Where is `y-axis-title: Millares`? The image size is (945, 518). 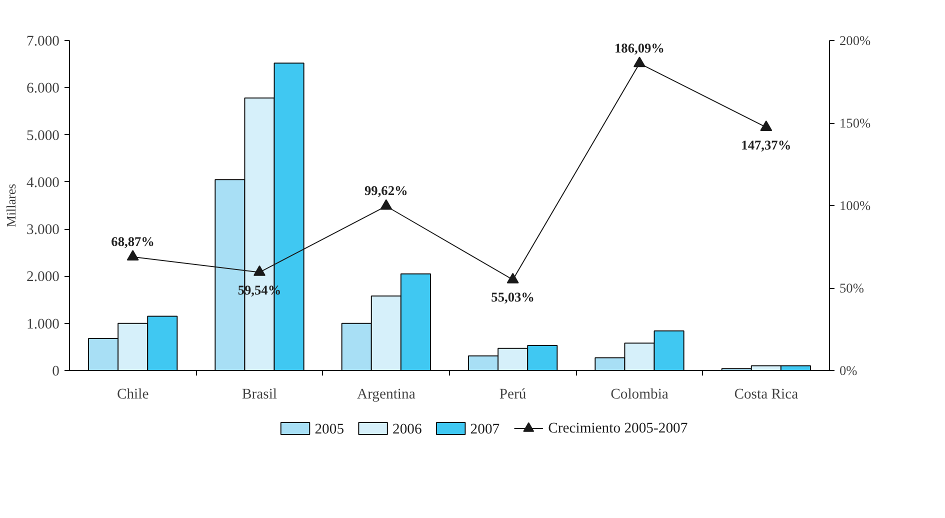
y-axis-title: Millares is located at coordinates (11, 206).